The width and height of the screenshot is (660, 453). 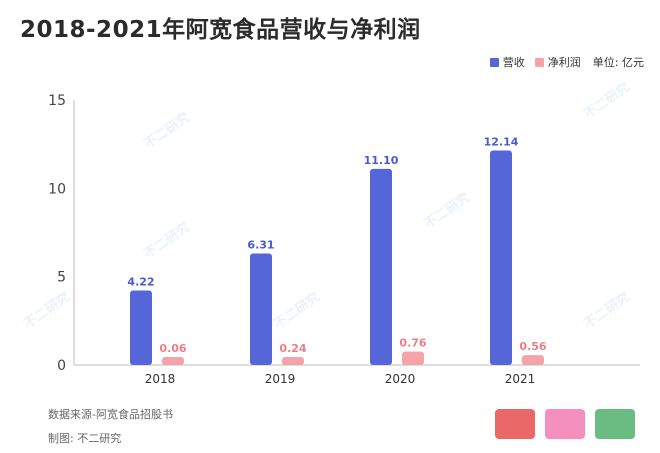 What do you see at coordinates (539, 62) in the screenshot?
I see `legend-swatch-profit` at bounding box center [539, 62].